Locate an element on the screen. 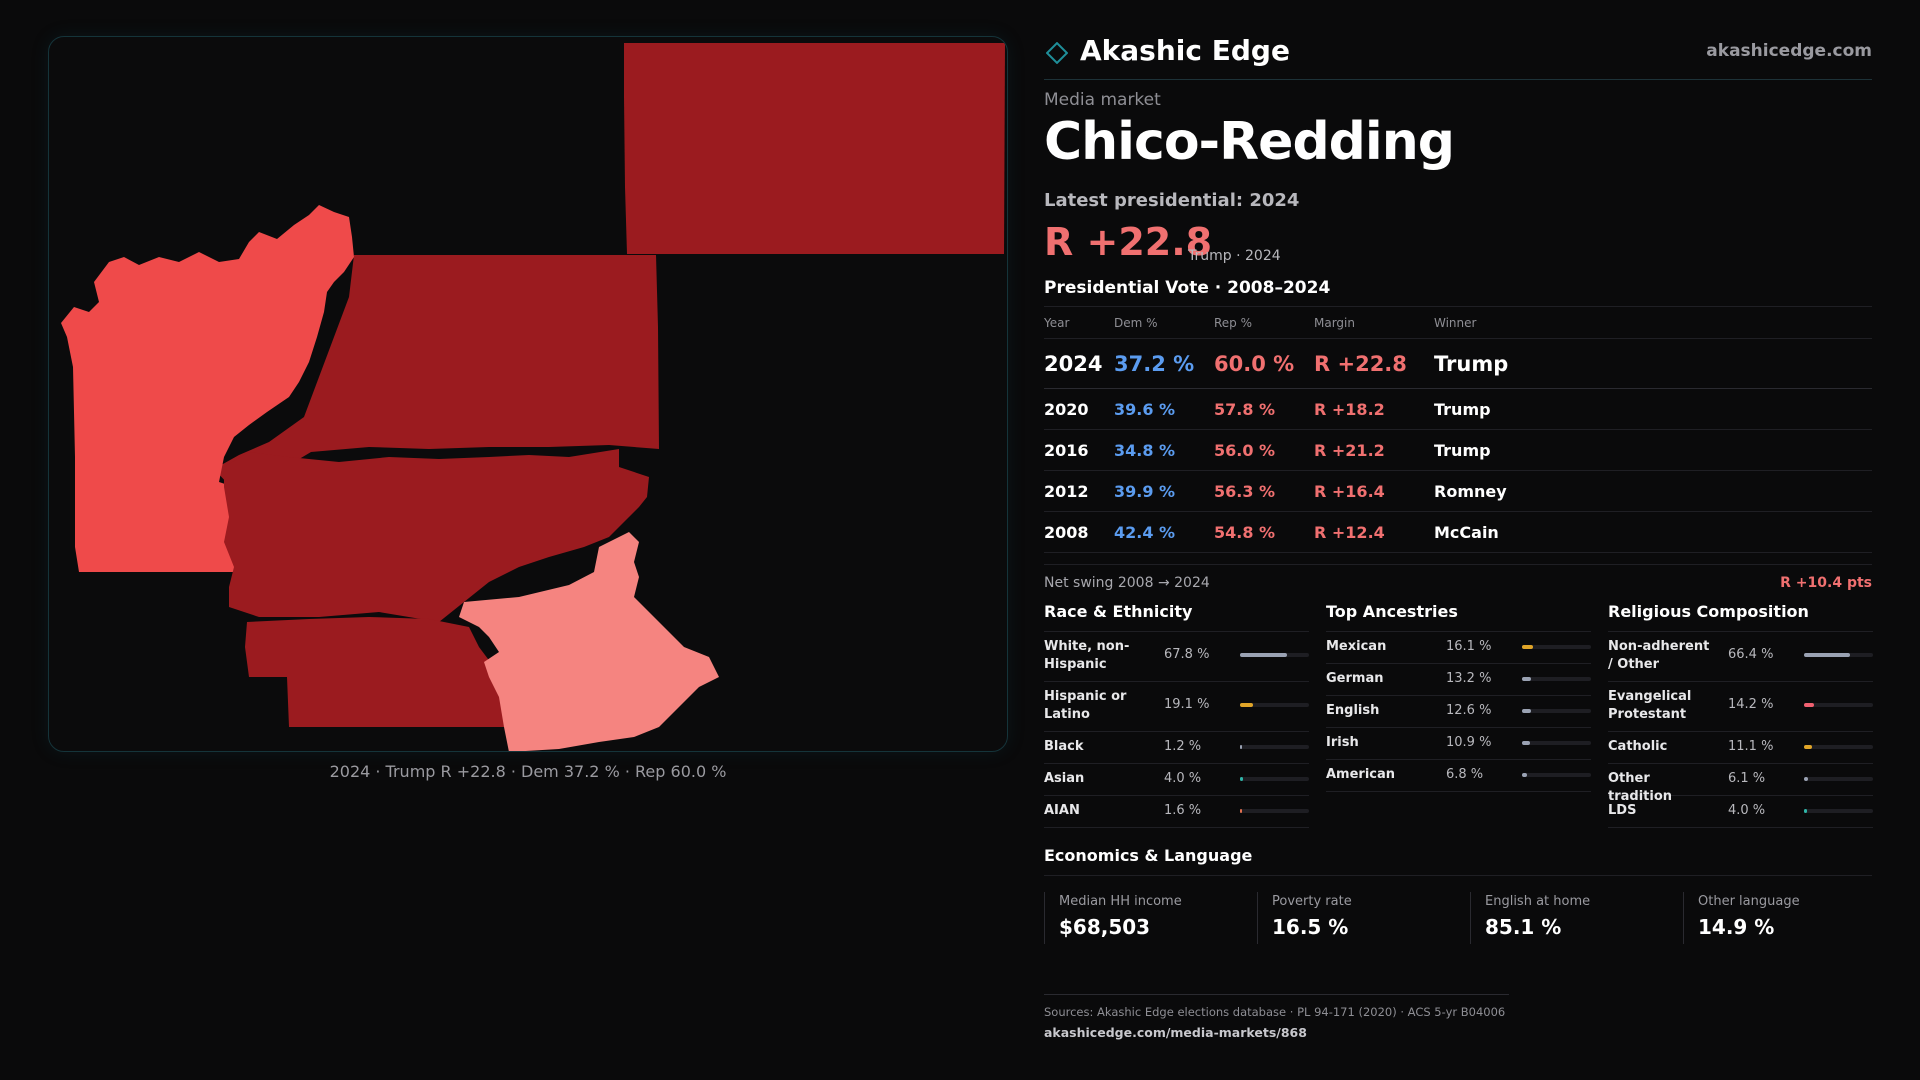 Image resolution: width=1920 pixels, height=1080 pixels. vote-year: 2008 is located at coordinates (1066, 532).